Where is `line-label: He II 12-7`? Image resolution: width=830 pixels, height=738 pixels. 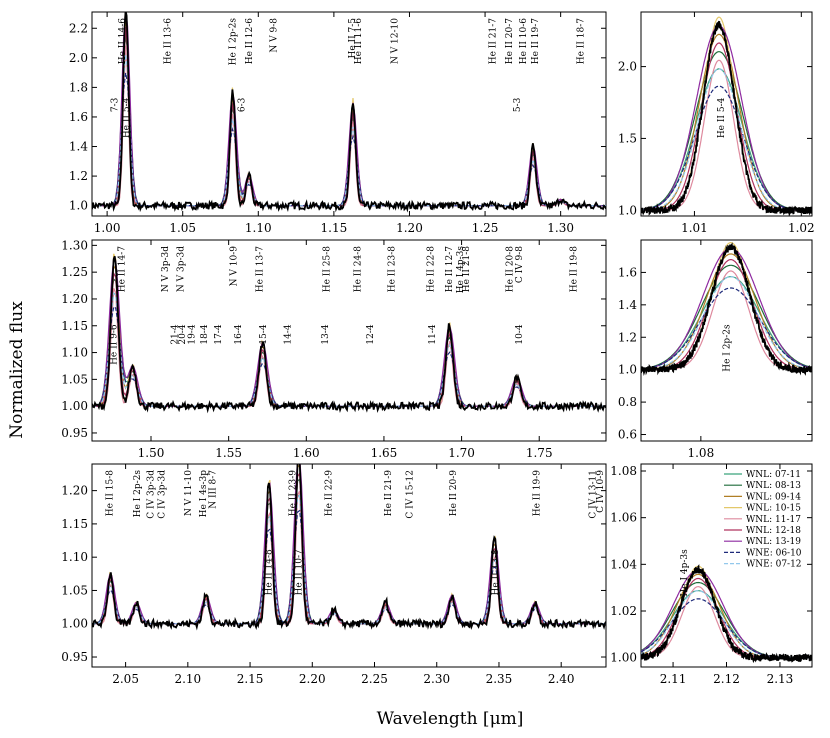 line-label: He II 12-7 is located at coordinates (450, 269).